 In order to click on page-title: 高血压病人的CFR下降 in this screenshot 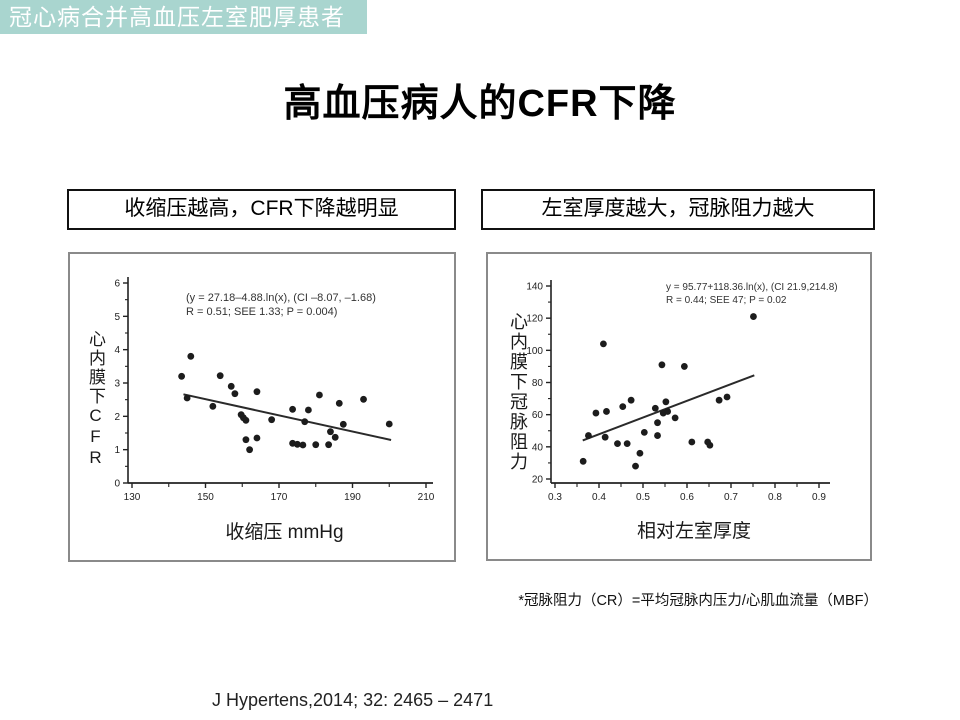, I will do `click(480, 104)`.